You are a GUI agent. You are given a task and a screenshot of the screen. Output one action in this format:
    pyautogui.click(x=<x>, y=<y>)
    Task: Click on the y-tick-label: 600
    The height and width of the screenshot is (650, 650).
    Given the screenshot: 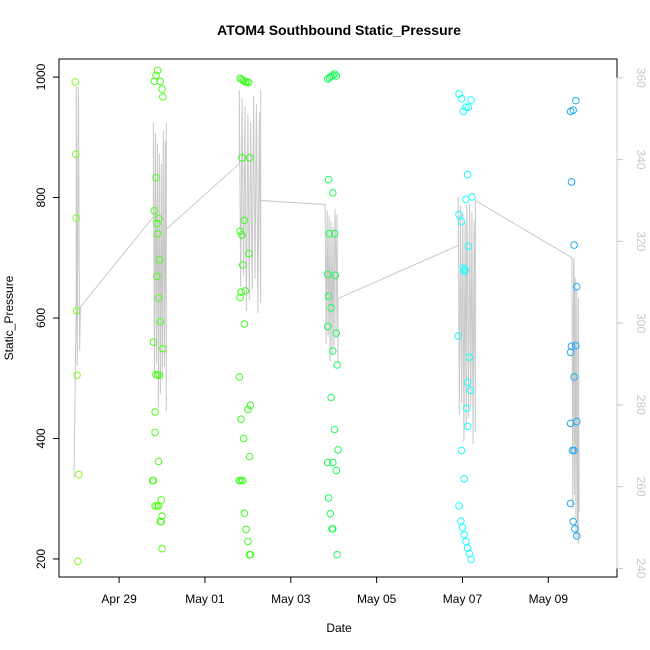 What is the action you would take?
    pyautogui.click(x=41, y=318)
    